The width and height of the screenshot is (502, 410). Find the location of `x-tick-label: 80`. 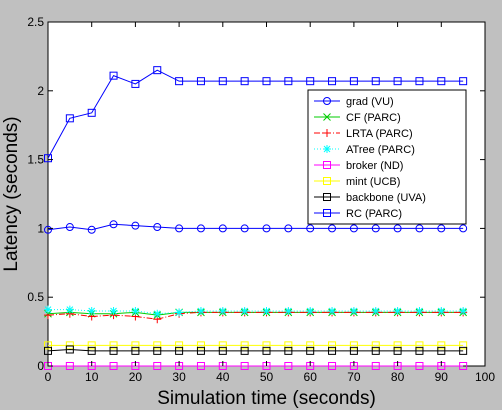

x-tick-label: 80 is located at coordinates (398, 377).